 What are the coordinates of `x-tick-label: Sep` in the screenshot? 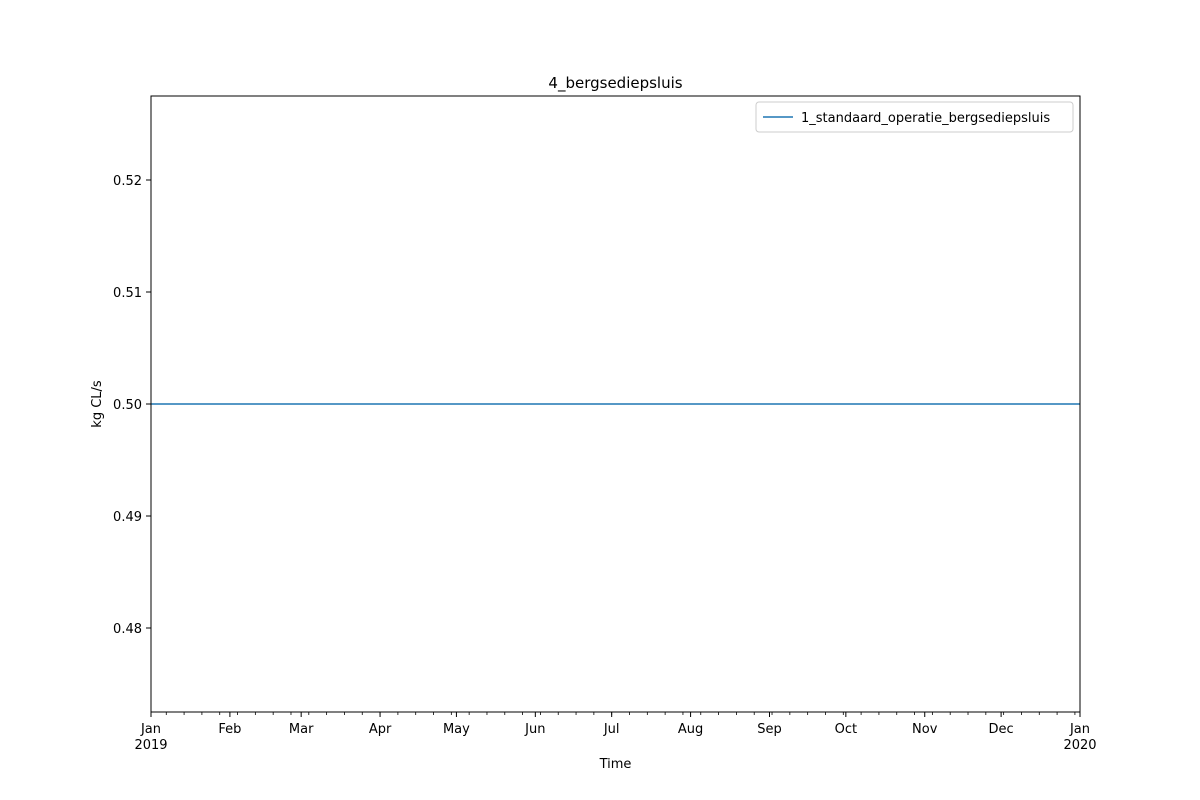 It's located at (769, 729).